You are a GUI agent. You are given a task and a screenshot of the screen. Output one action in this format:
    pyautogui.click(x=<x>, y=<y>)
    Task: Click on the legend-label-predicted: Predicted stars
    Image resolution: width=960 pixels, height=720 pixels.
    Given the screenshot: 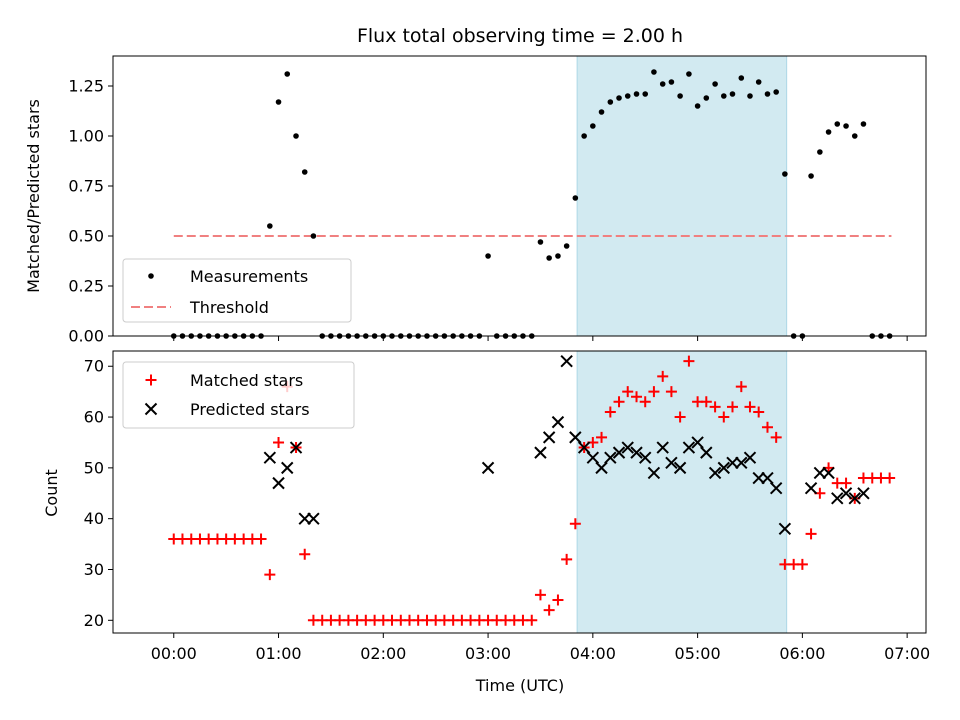 What is the action you would take?
    pyautogui.click(x=250, y=409)
    